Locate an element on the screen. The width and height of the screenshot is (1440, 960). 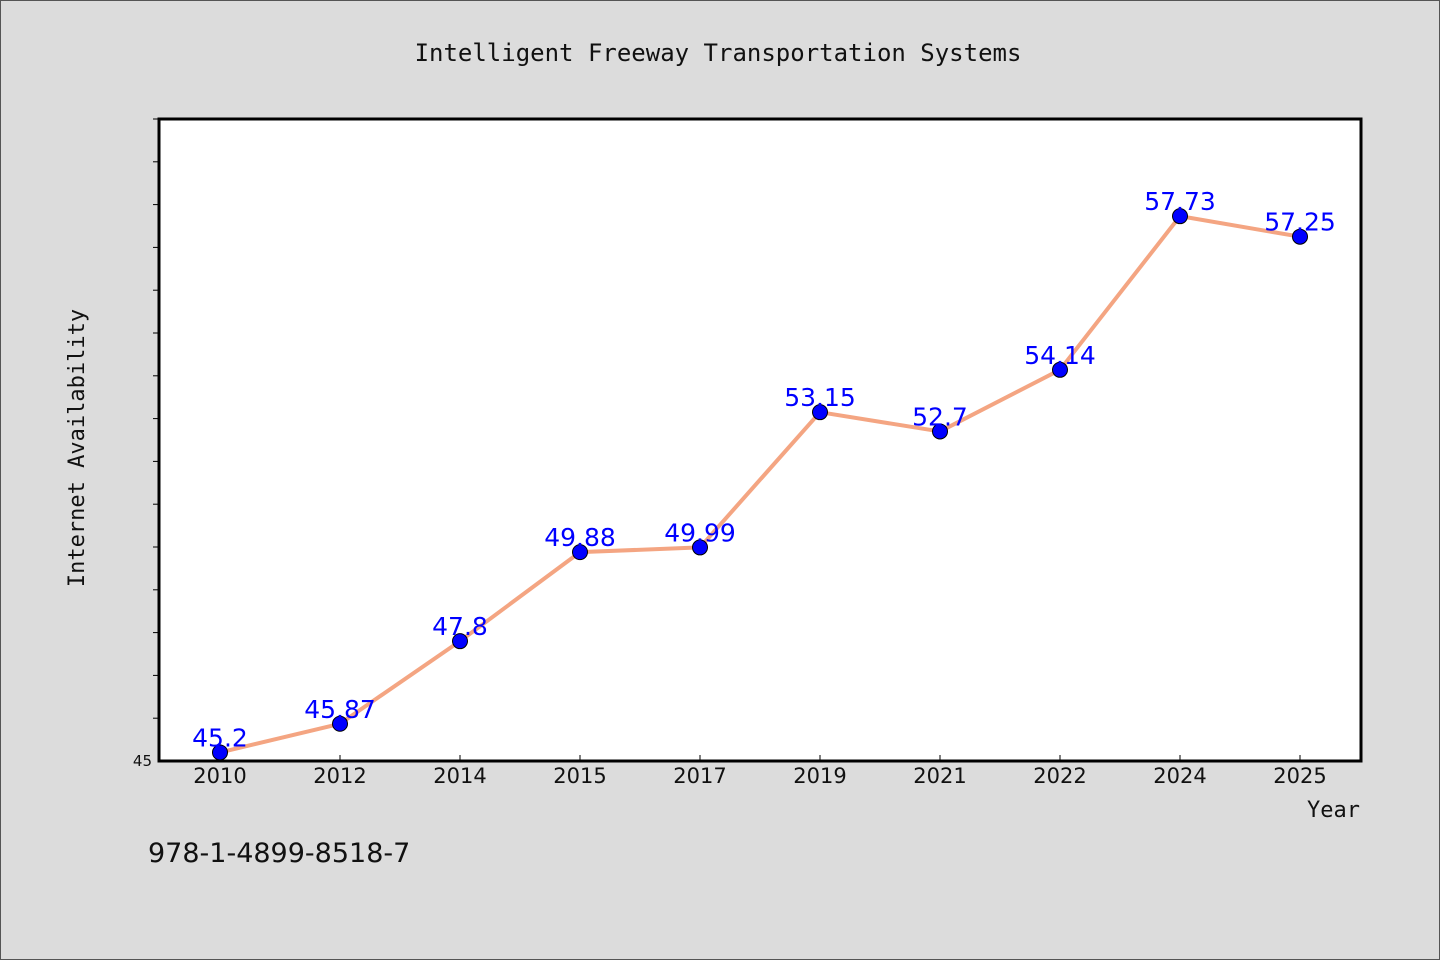
x-tick-label: 2014 is located at coordinates (459, 776).